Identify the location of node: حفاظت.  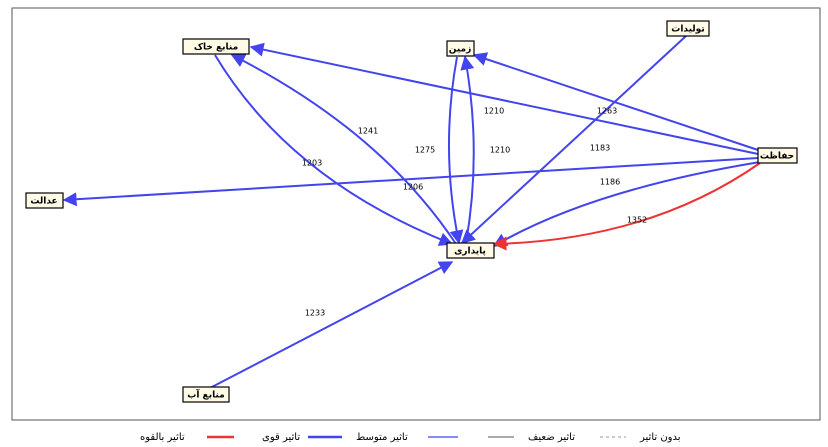
(777, 155).